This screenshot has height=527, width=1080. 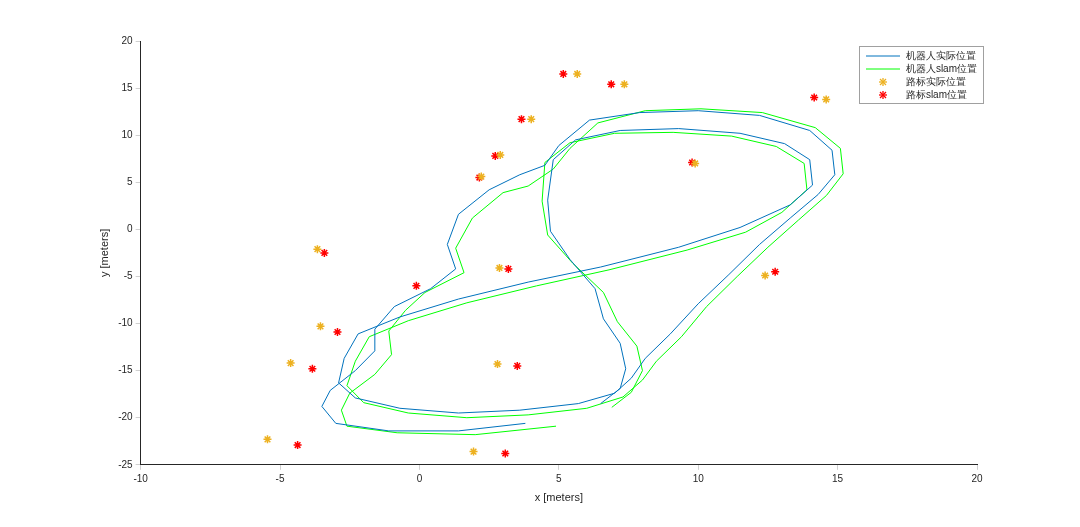 What do you see at coordinates (941, 68) in the screenshot?
I see `legend-label: 机器人slam位置` at bounding box center [941, 68].